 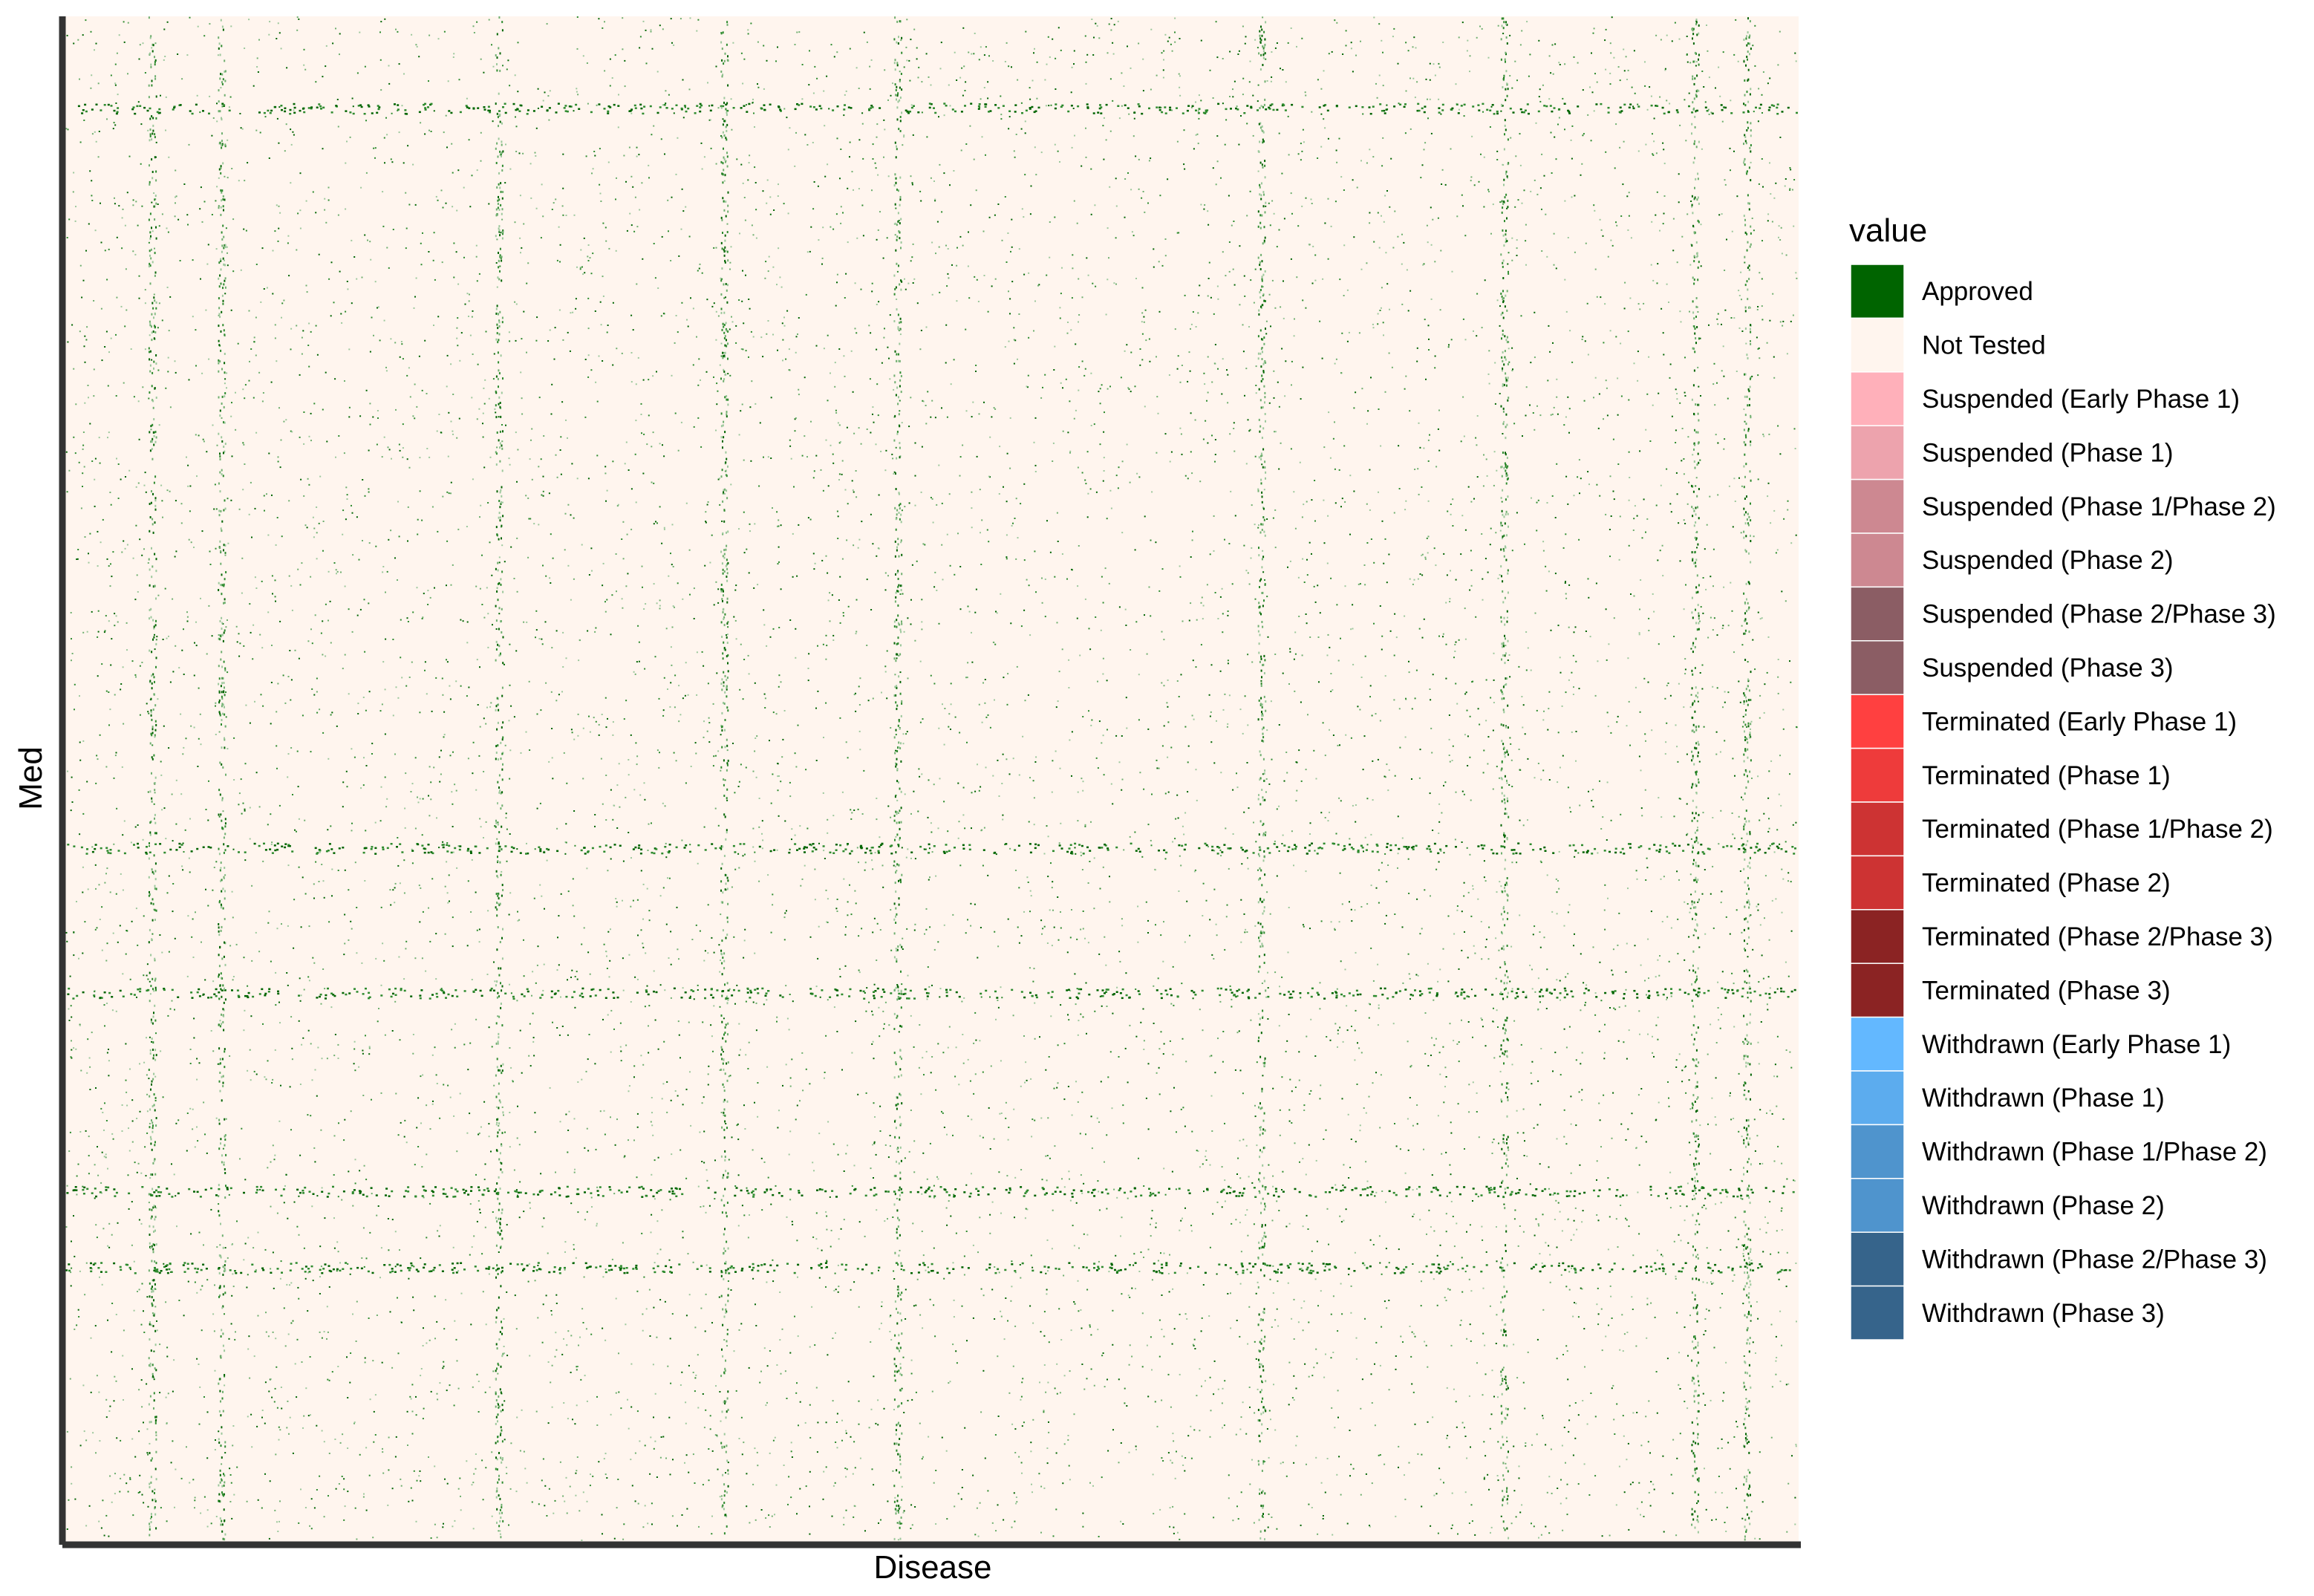 I want to click on heatmap-cell-2074, so click(x=1641, y=808).